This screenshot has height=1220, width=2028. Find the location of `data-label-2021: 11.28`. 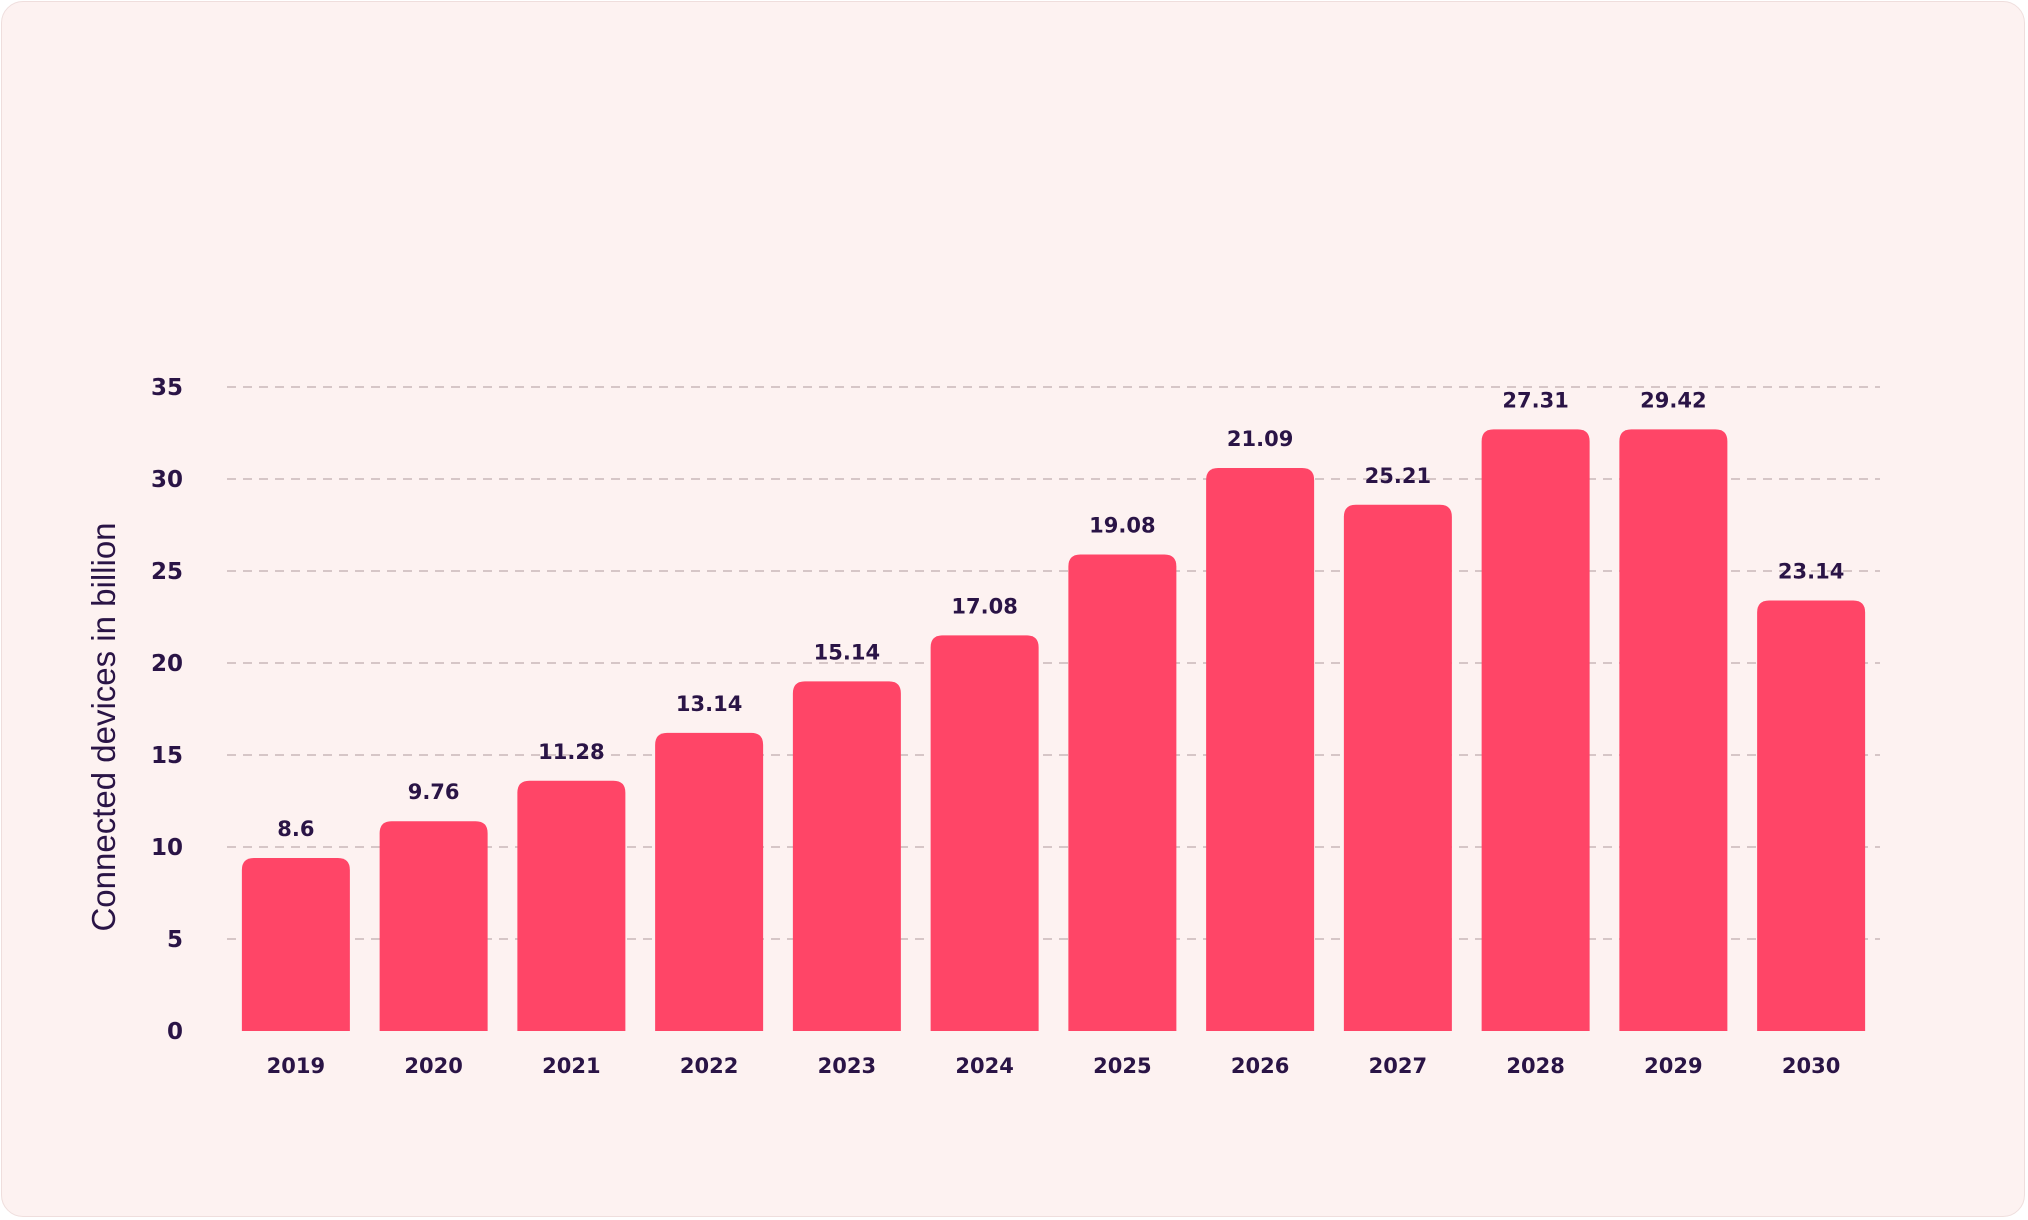

data-label-2021: 11.28 is located at coordinates (571, 752).